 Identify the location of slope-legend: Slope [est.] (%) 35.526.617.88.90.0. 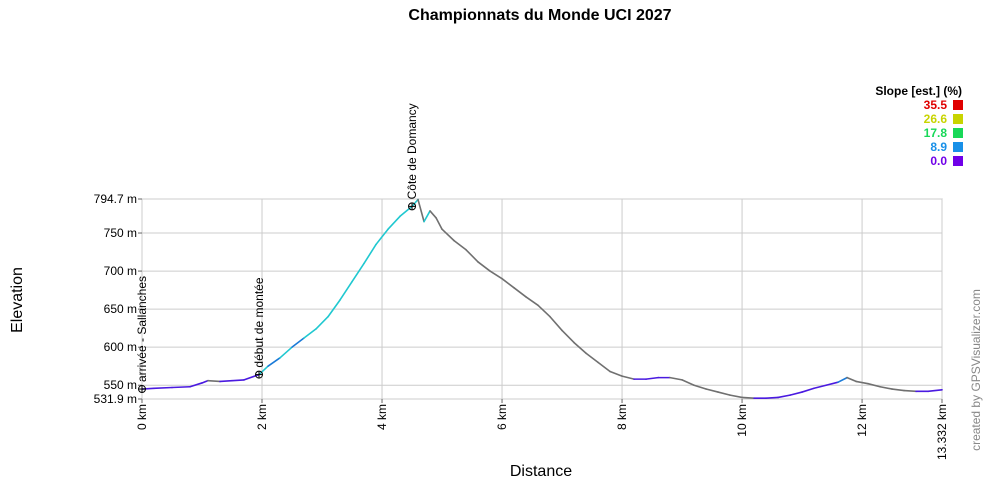
(919, 126).